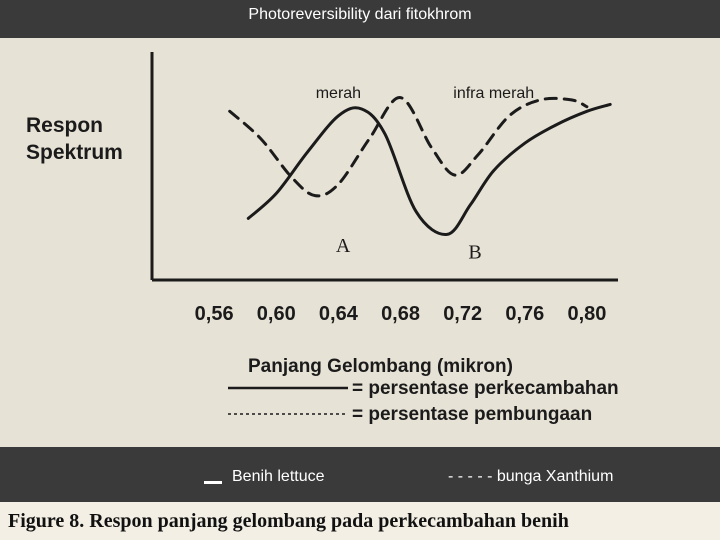  I want to click on point-label: A, so click(343, 246).